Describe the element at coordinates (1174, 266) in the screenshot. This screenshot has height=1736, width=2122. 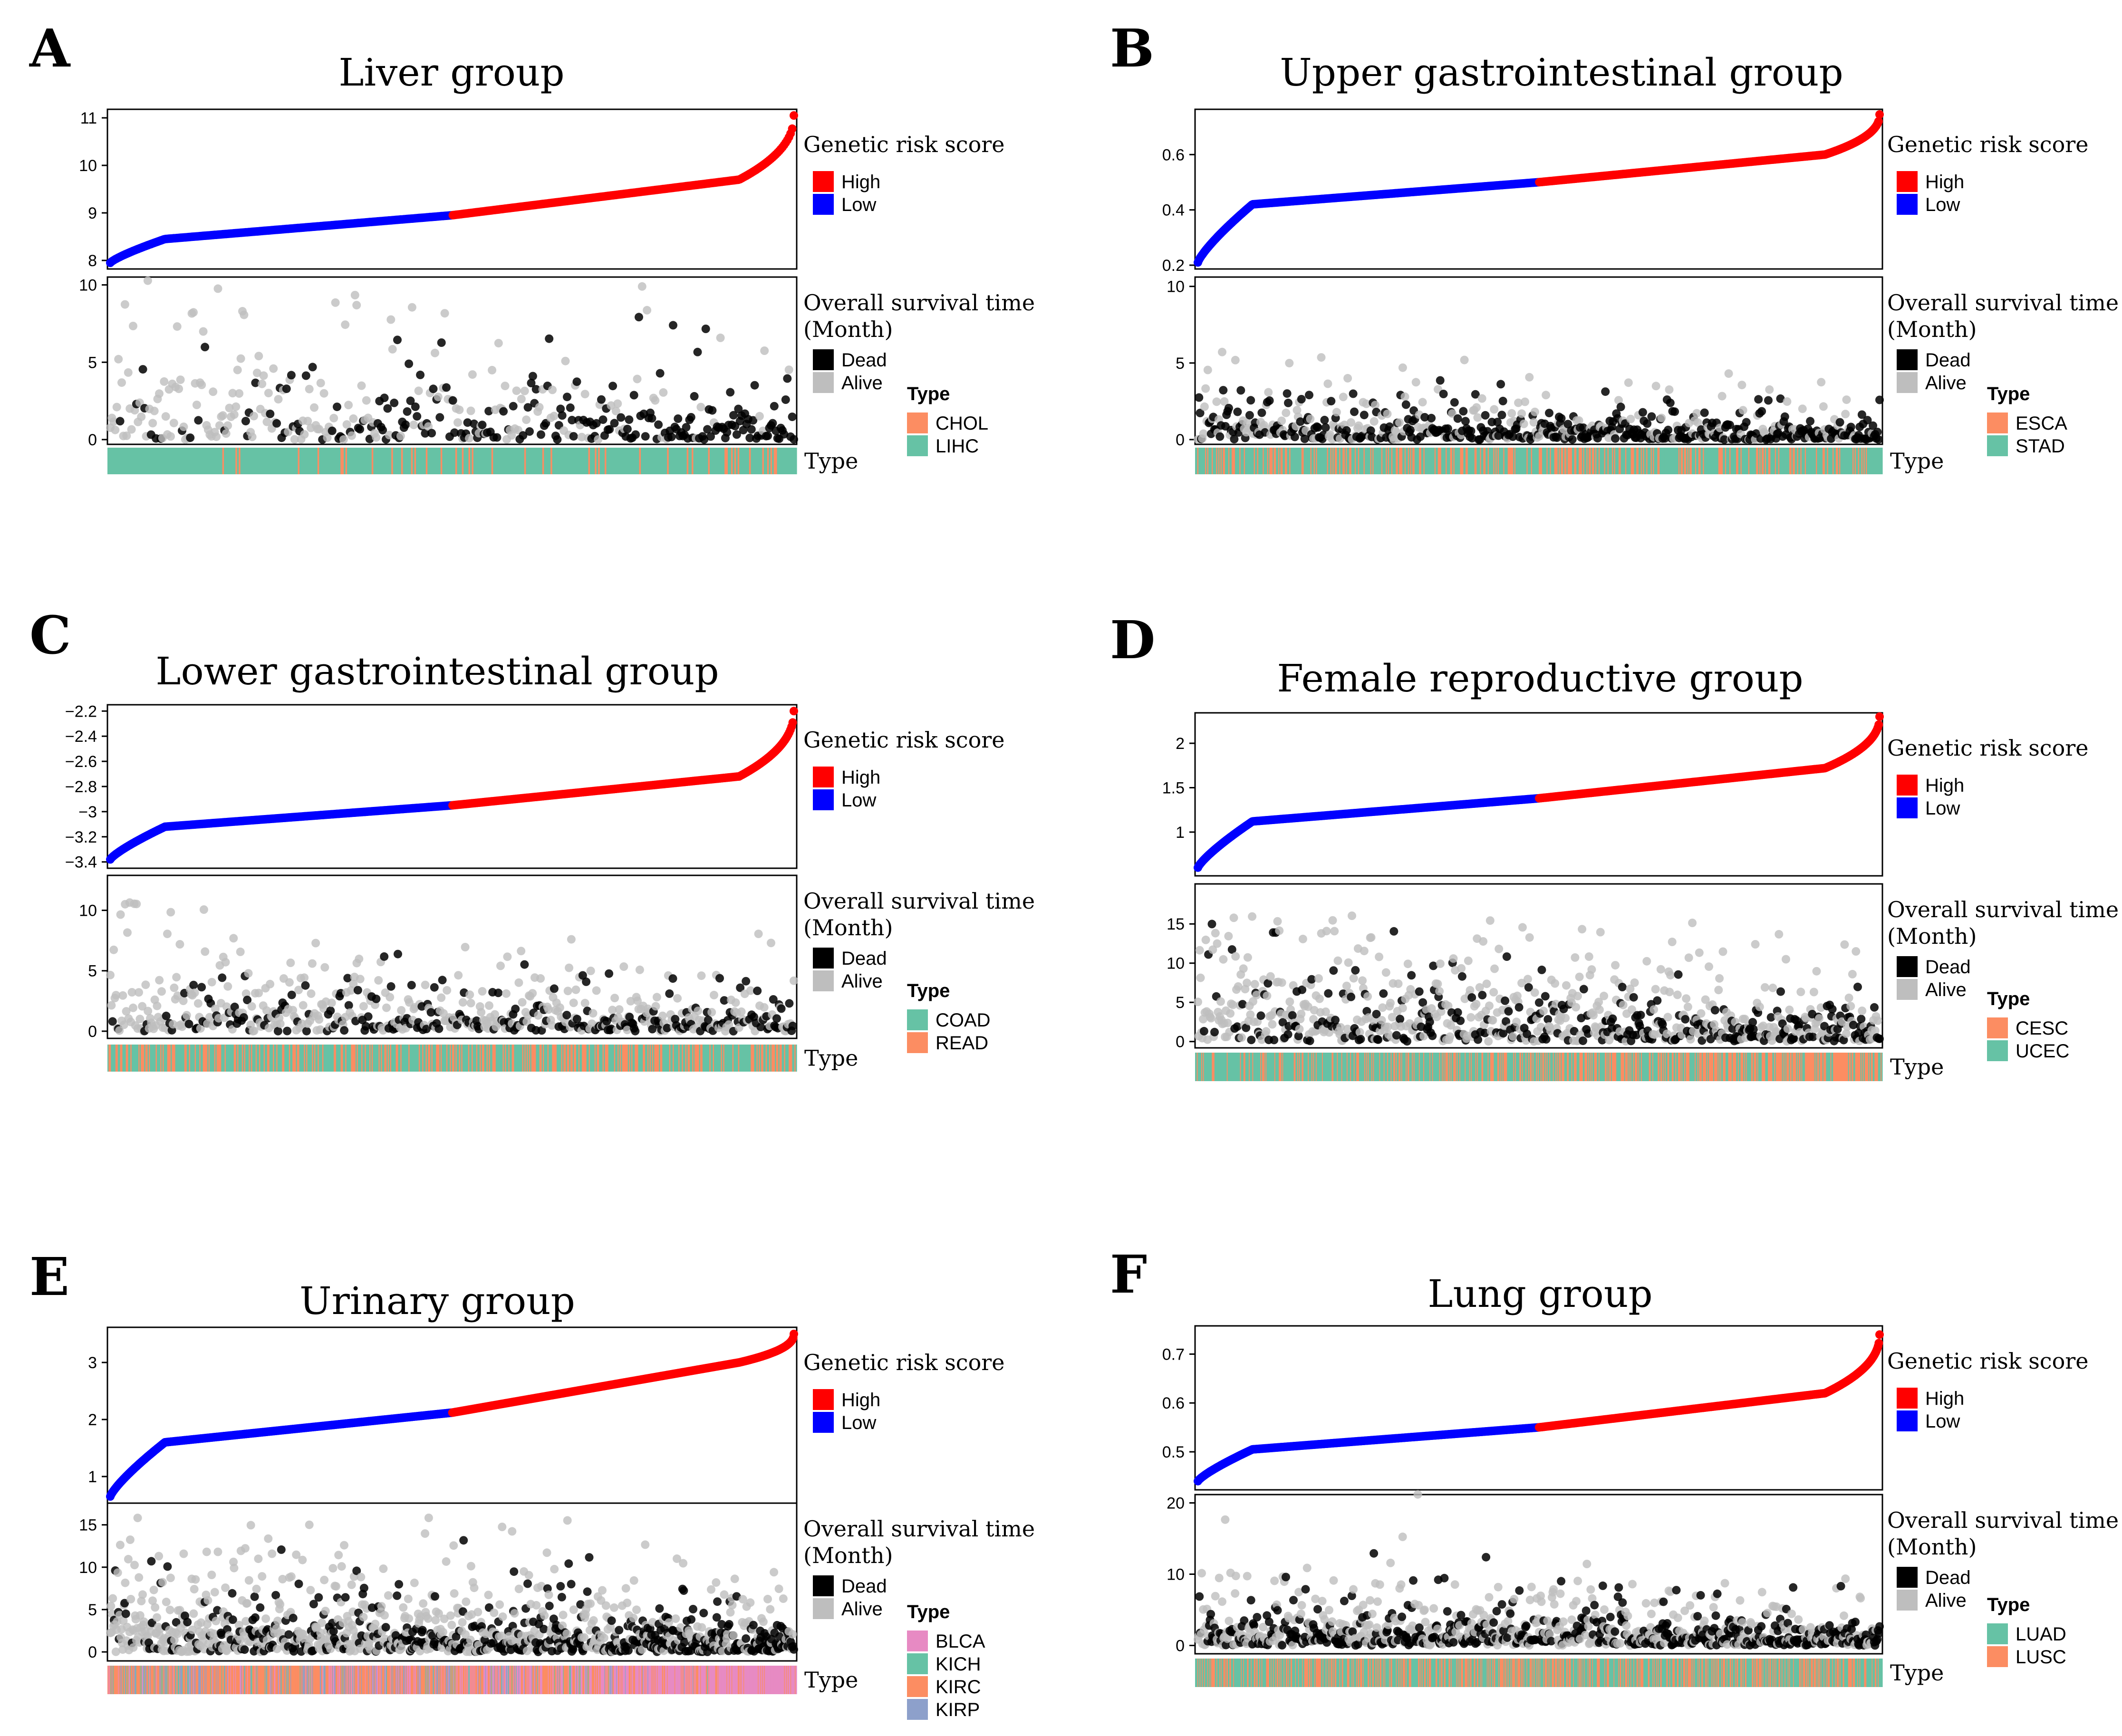
I see `risk-y-tick-label: 0.2` at that location.